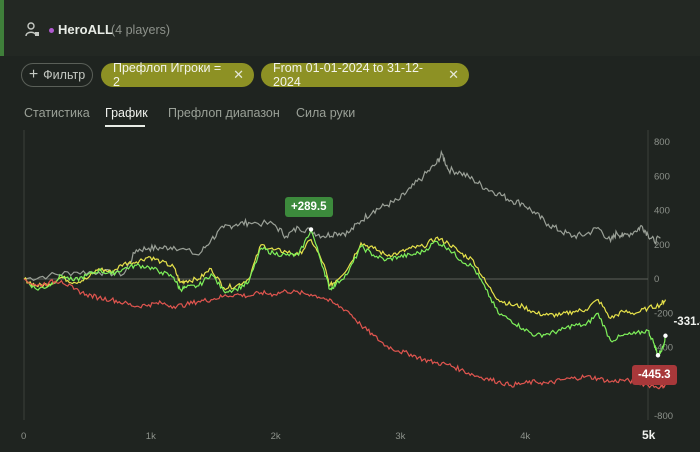 Image resolution: width=700 pixels, height=452 pixels. What do you see at coordinates (663, 313) in the screenshot?
I see `y-tick-label: -200` at bounding box center [663, 313].